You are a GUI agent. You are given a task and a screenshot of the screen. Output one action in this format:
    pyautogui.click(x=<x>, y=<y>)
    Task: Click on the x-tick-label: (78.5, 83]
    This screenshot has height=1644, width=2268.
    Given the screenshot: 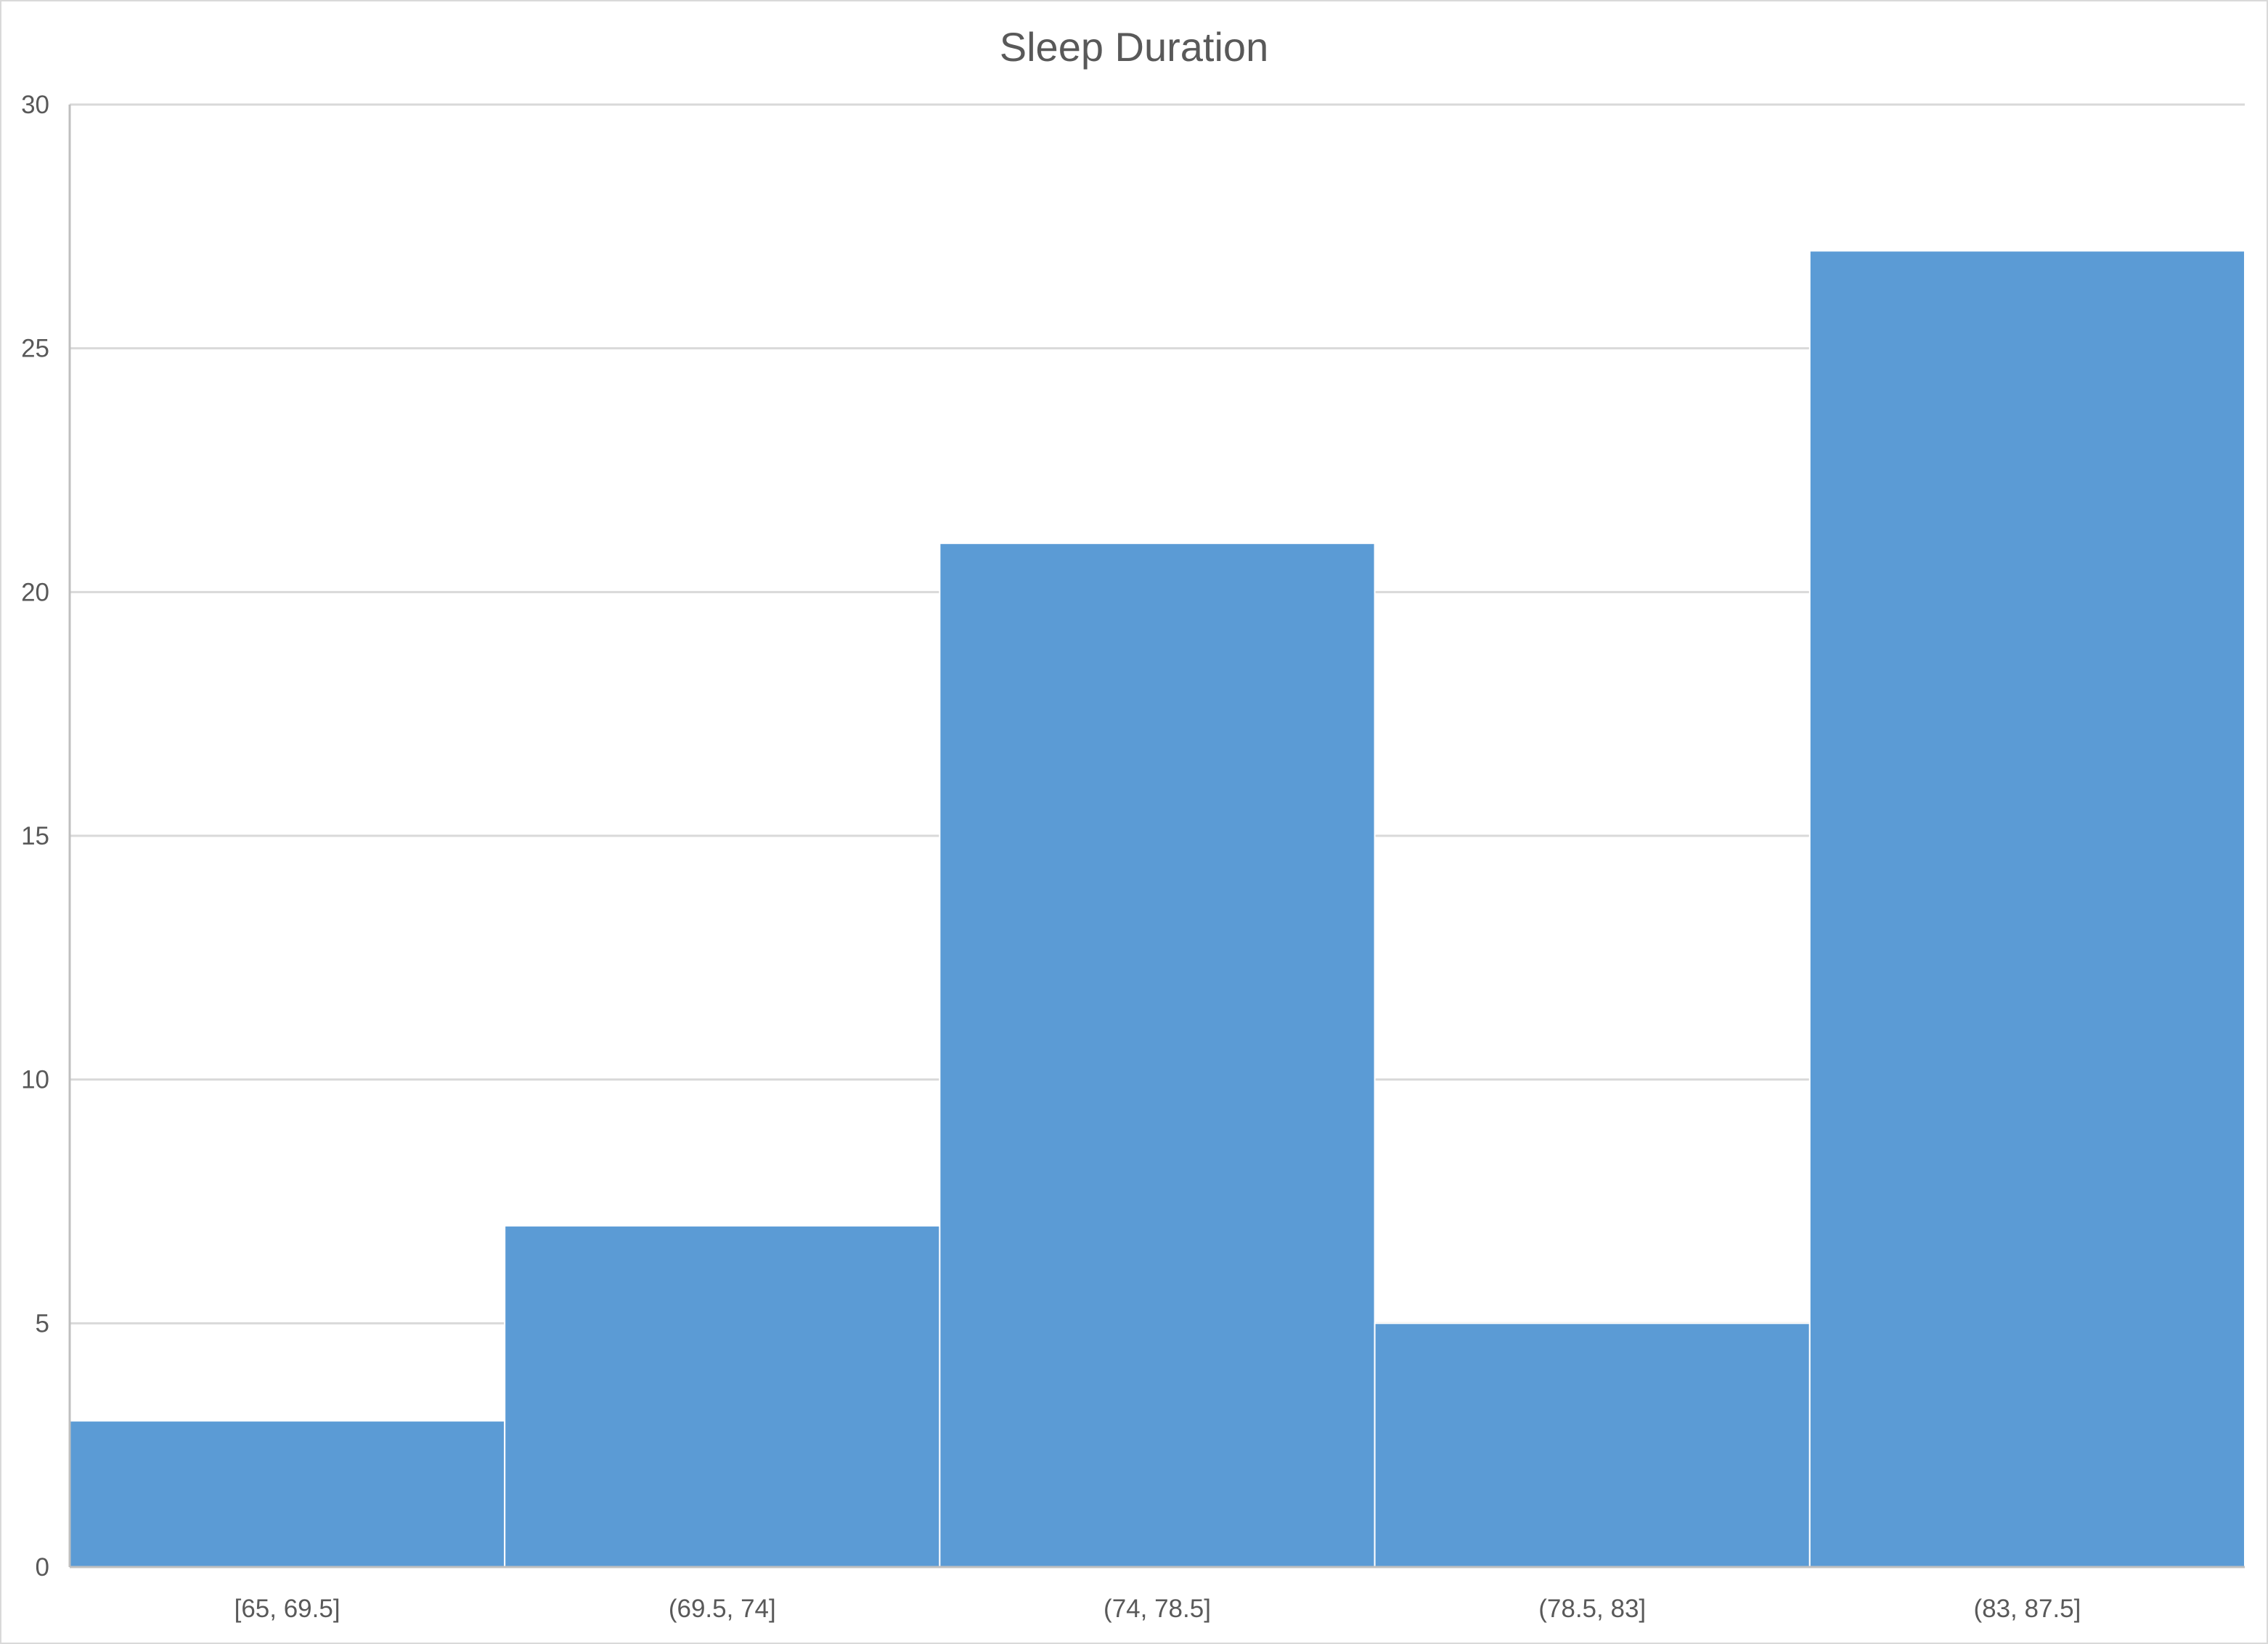 What is the action you would take?
    pyautogui.click(x=1592, y=1609)
    